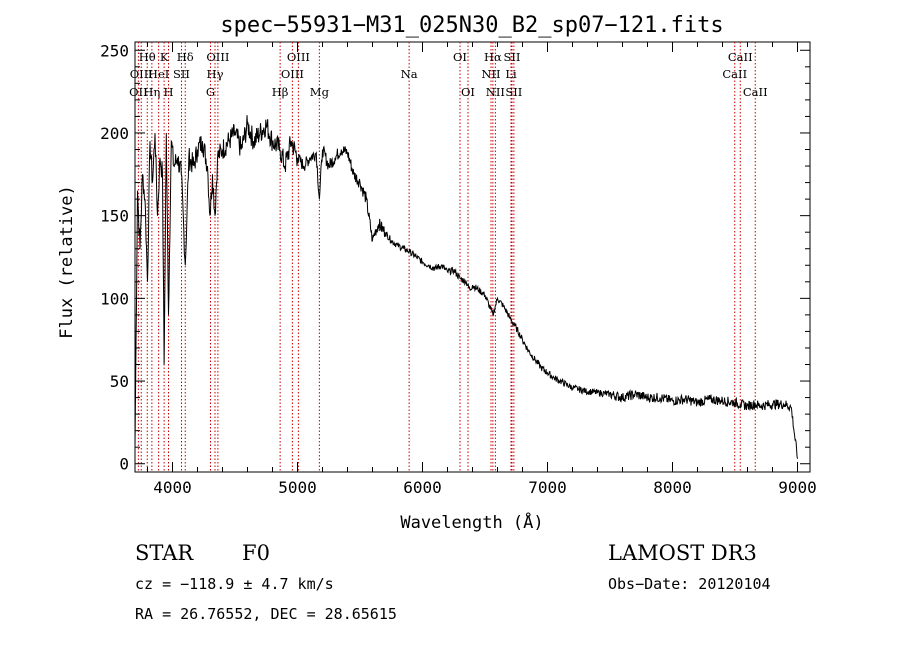 Image resolution: width=900 pixels, height=649 pixels. Describe the element at coordinates (114, 133) in the screenshot. I see `y-tick-label-4: 200` at that location.